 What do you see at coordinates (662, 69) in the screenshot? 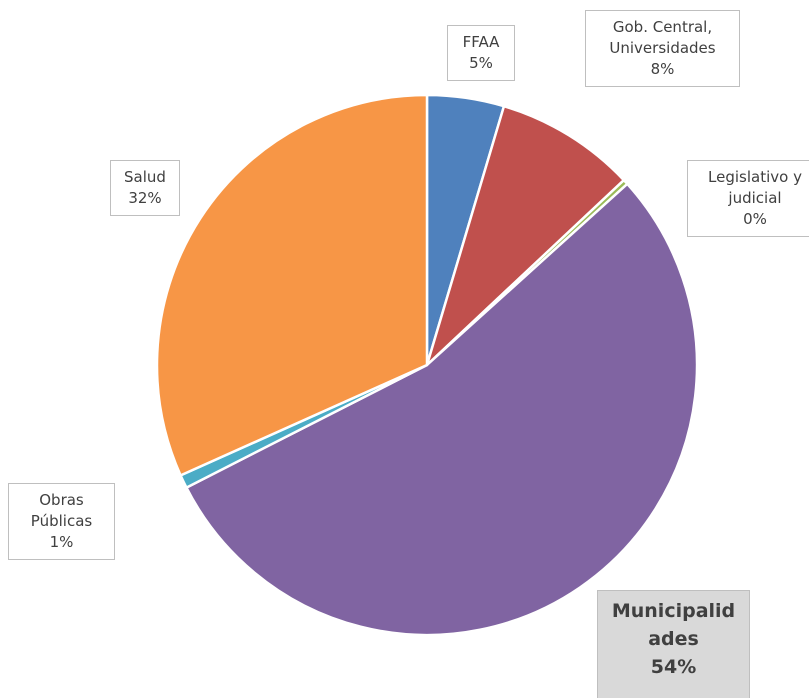
I see `label-value: 8%` at bounding box center [662, 69].